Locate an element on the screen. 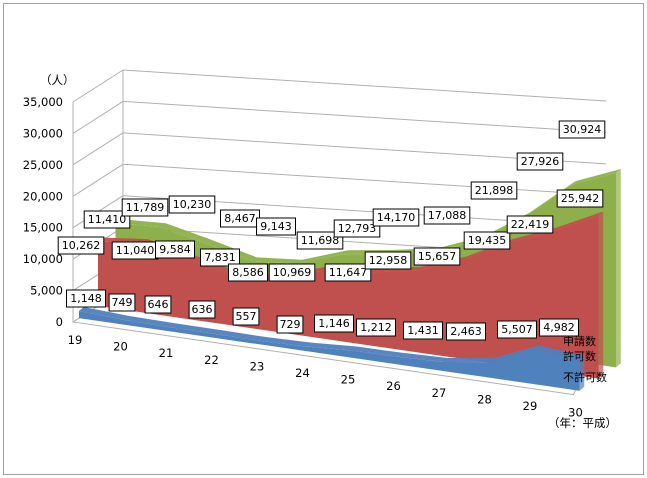 The image size is (647, 478). data-label-permit: 7,831 is located at coordinates (220, 257).